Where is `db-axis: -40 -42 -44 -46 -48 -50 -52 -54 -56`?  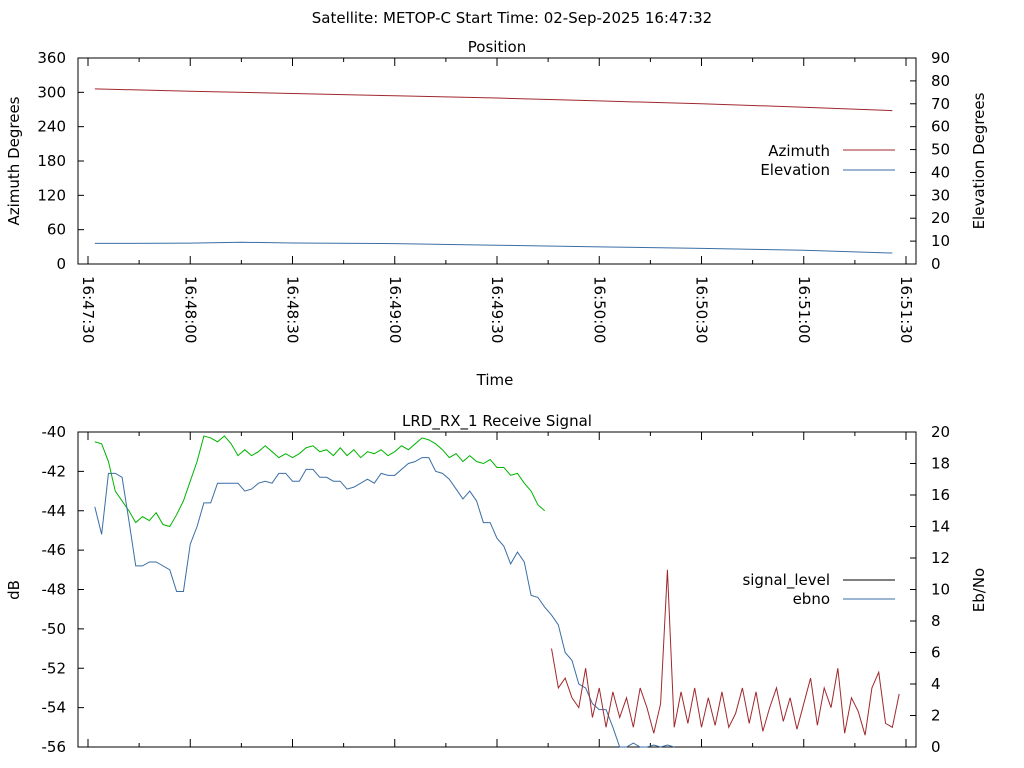 db-axis: -40 -42 -44 -46 -48 -50 -52 -54 -56 is located at coordinates (63, 589).